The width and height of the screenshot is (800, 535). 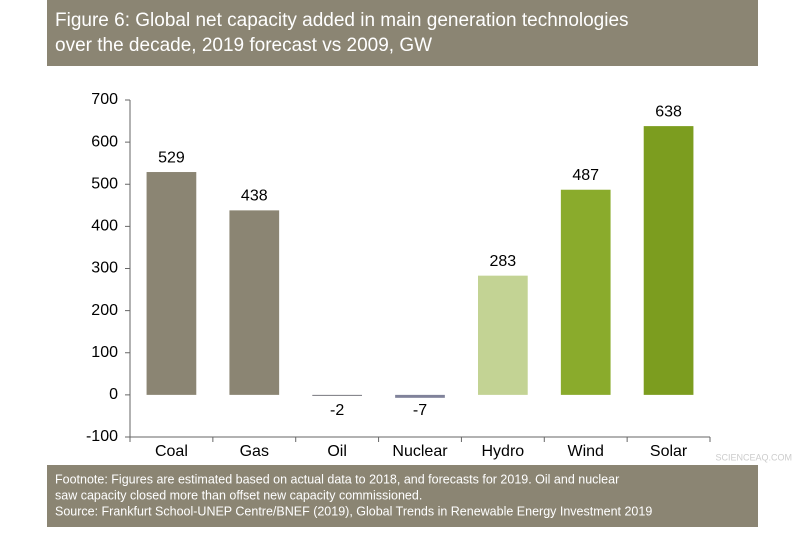 What do you see at coordinates (669, 451) in the screenshot?
I see `x-tick-label: Solar` at bounding box center [669, 451].